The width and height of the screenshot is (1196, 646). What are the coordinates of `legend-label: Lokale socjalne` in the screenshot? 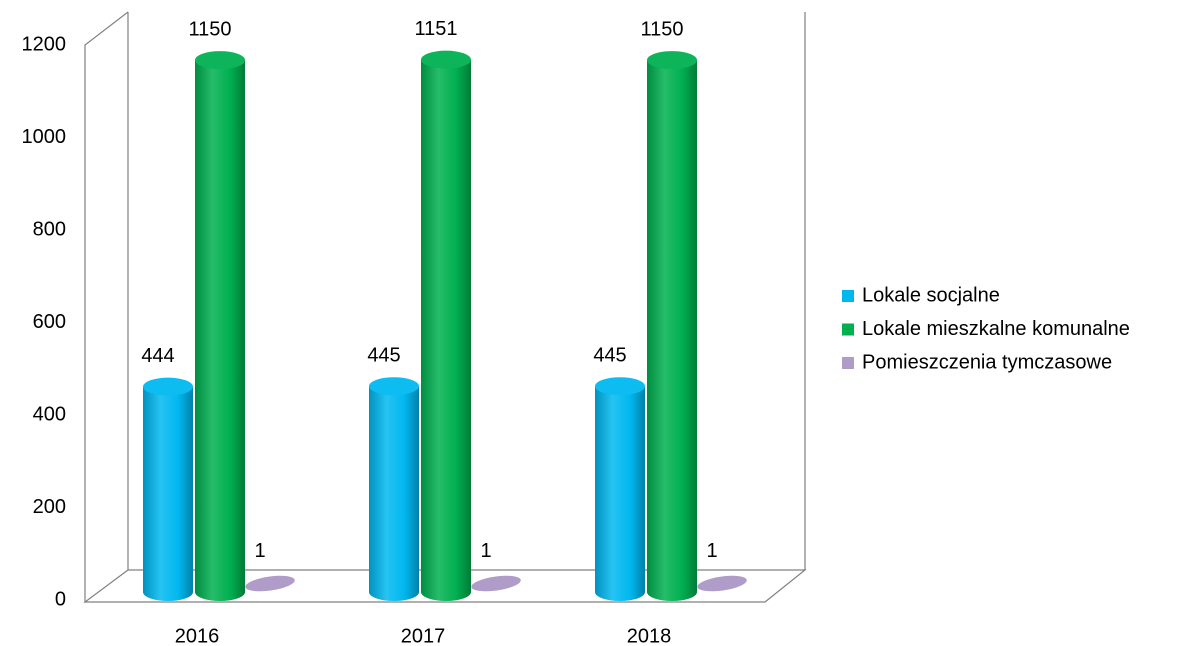 It's located at (931, 295).